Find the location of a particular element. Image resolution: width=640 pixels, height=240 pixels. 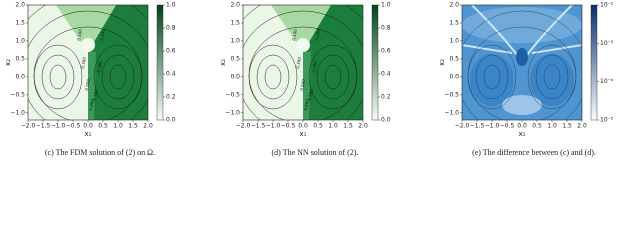

colorbar-tick-label: 10⁻⁴ is located at coordinates (607, 81).